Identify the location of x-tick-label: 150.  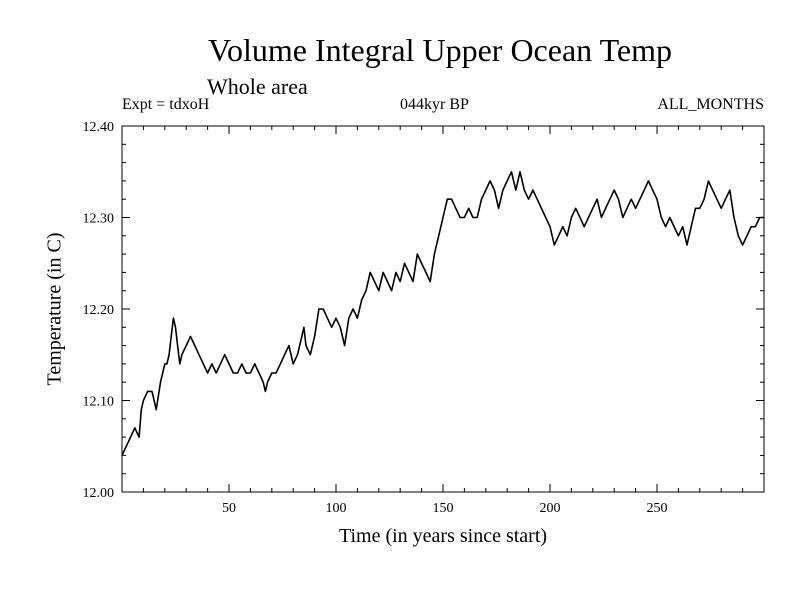
(443, 508).